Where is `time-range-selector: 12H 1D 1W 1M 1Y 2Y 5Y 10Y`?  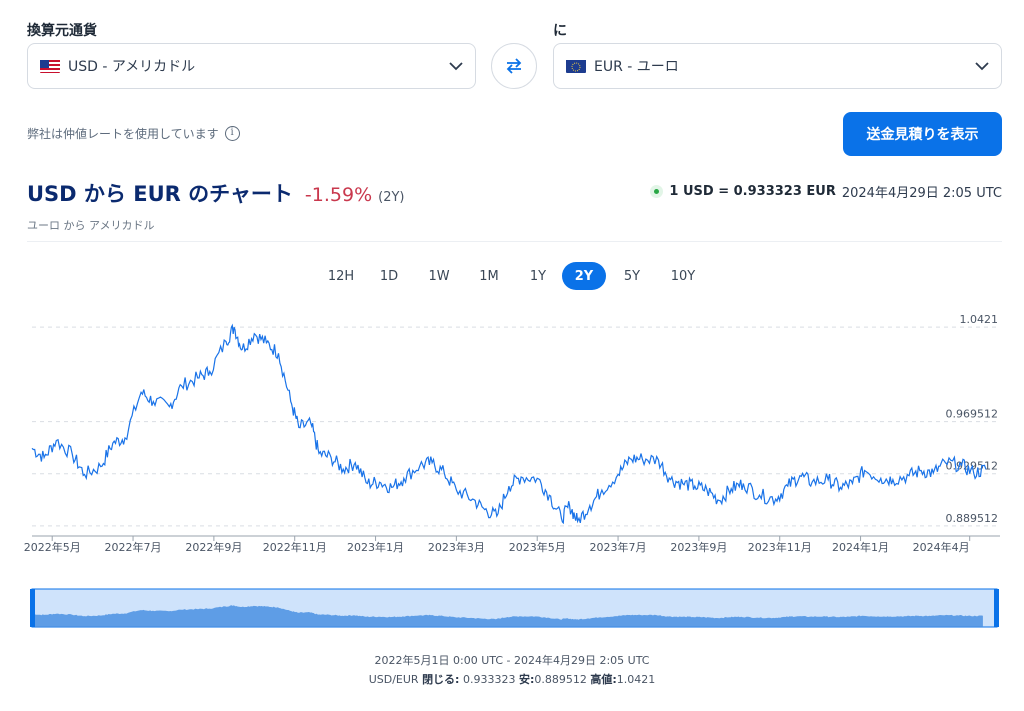 time-range-selector: 12H 1D 1W 1M 1Y 2Y 5Y 10Y is located at coordinates (513, 276).